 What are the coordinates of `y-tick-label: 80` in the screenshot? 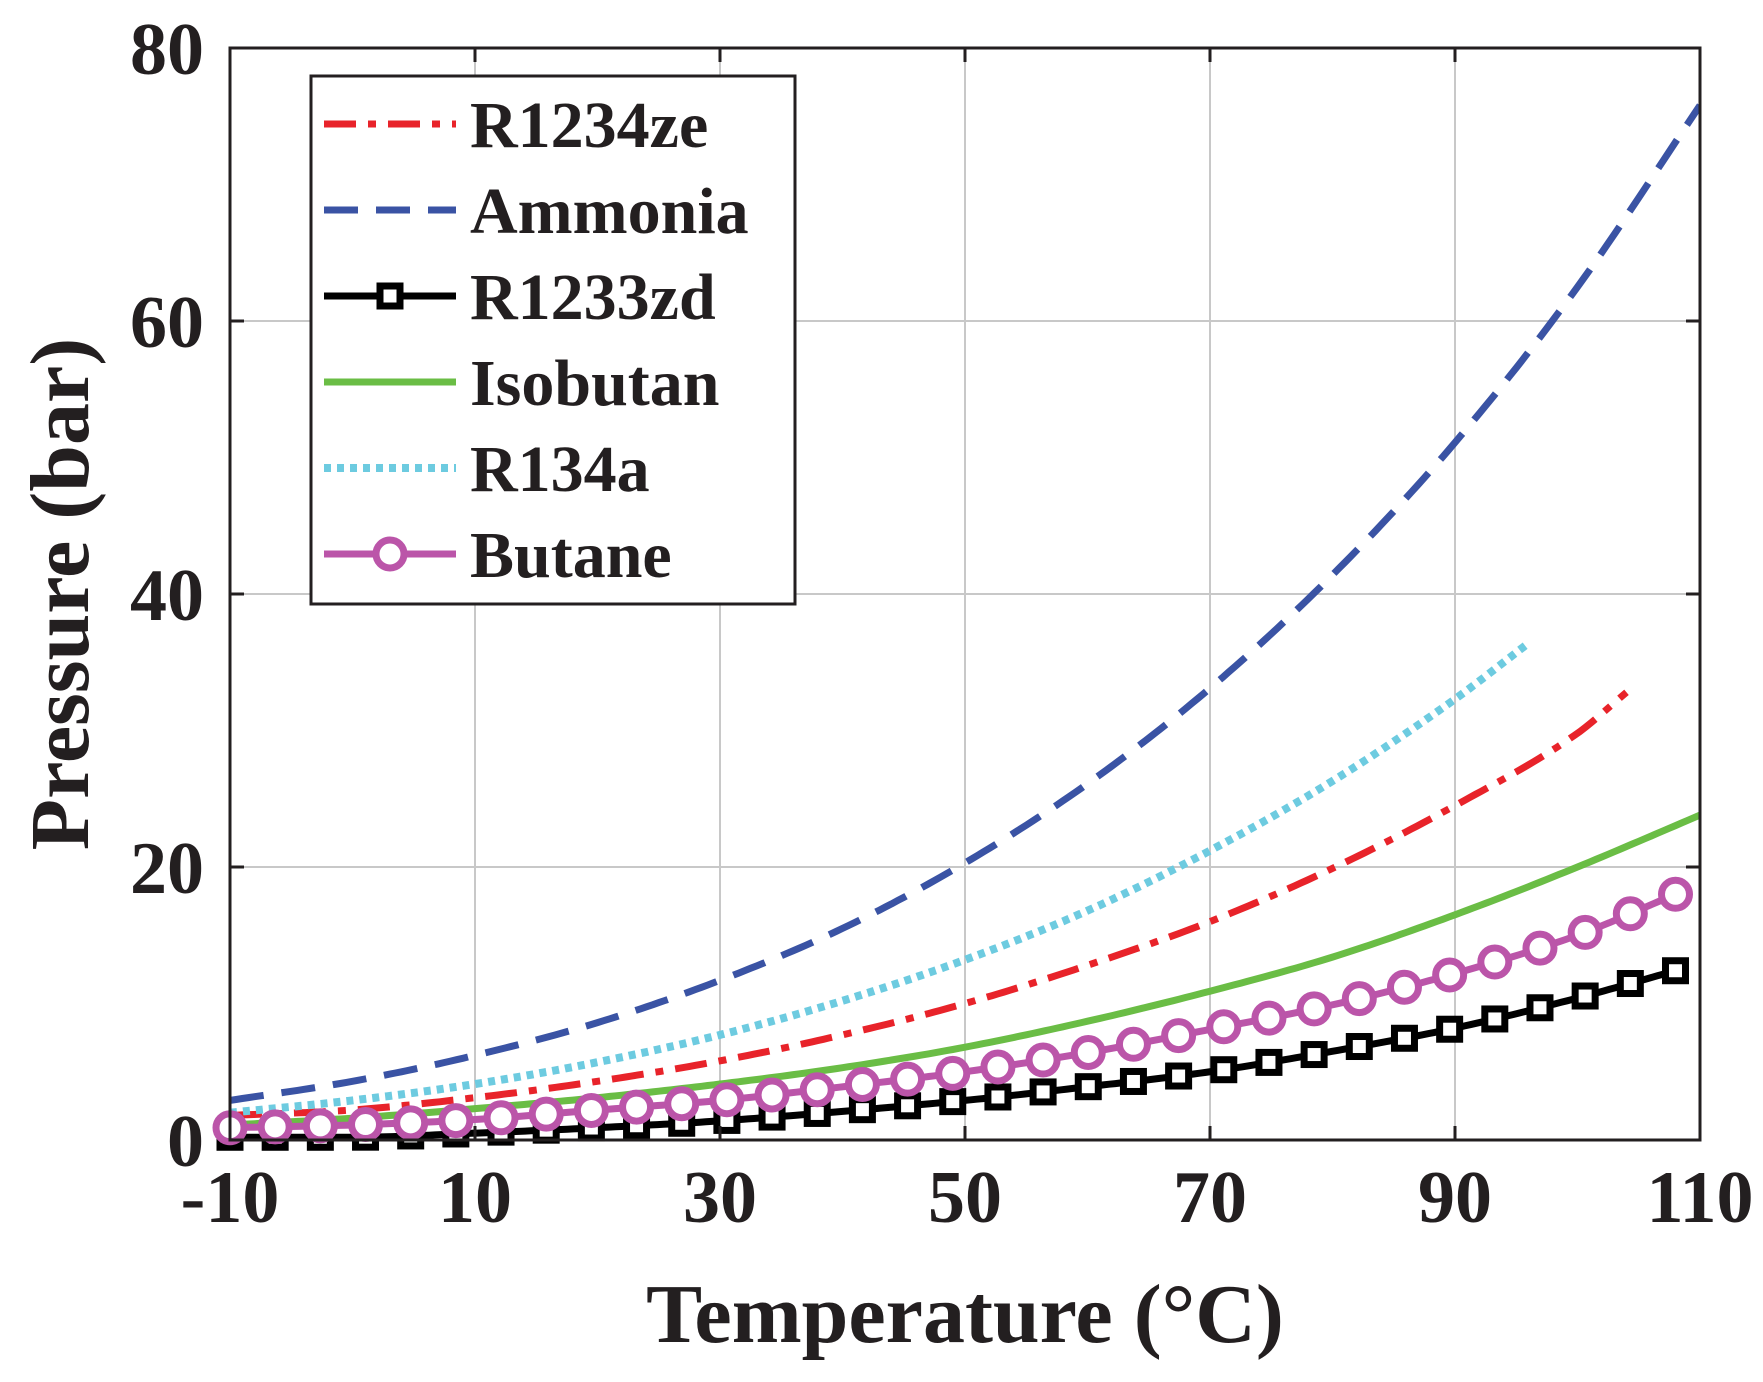 It's located at (167, 50).